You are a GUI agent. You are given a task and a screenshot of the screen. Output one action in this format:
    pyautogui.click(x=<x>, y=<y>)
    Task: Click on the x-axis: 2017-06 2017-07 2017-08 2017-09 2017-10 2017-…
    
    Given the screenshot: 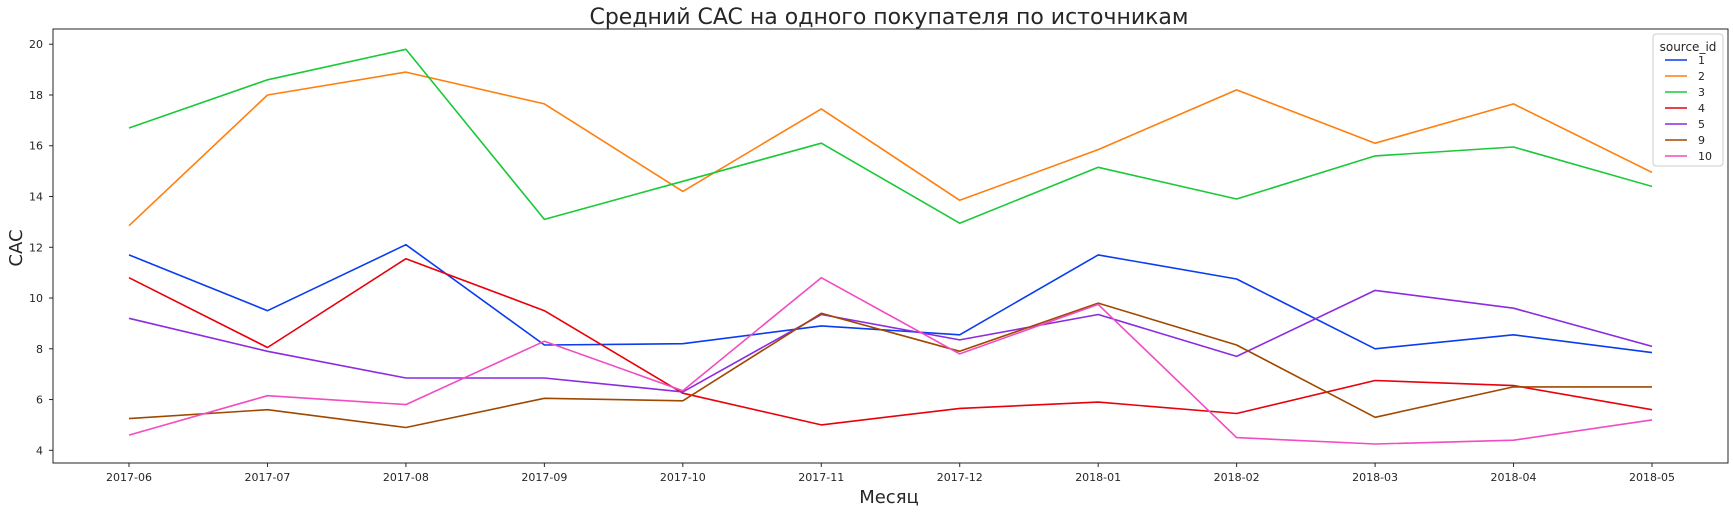 What is the action you would take?
    pyautogui.click(x=890, y=473)
    